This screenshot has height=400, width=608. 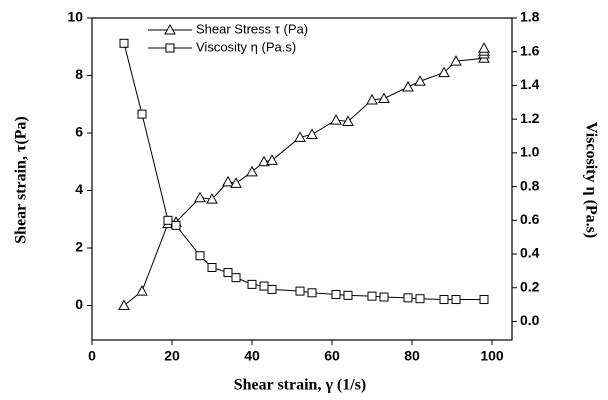 I want to click on legend-label: Viscosity η (Pa.s), so click(x=246, y=46).